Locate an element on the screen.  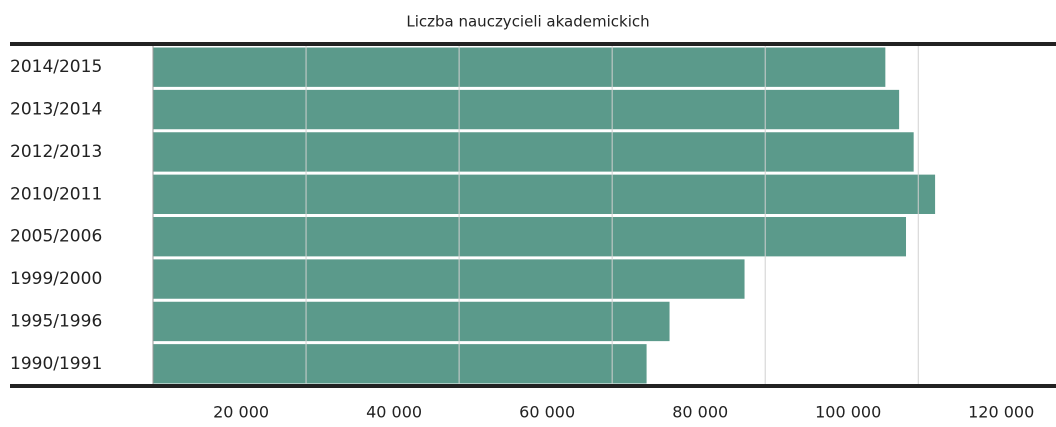
y-tick-label: 1995/1996 is located at coordinates (56, 321).